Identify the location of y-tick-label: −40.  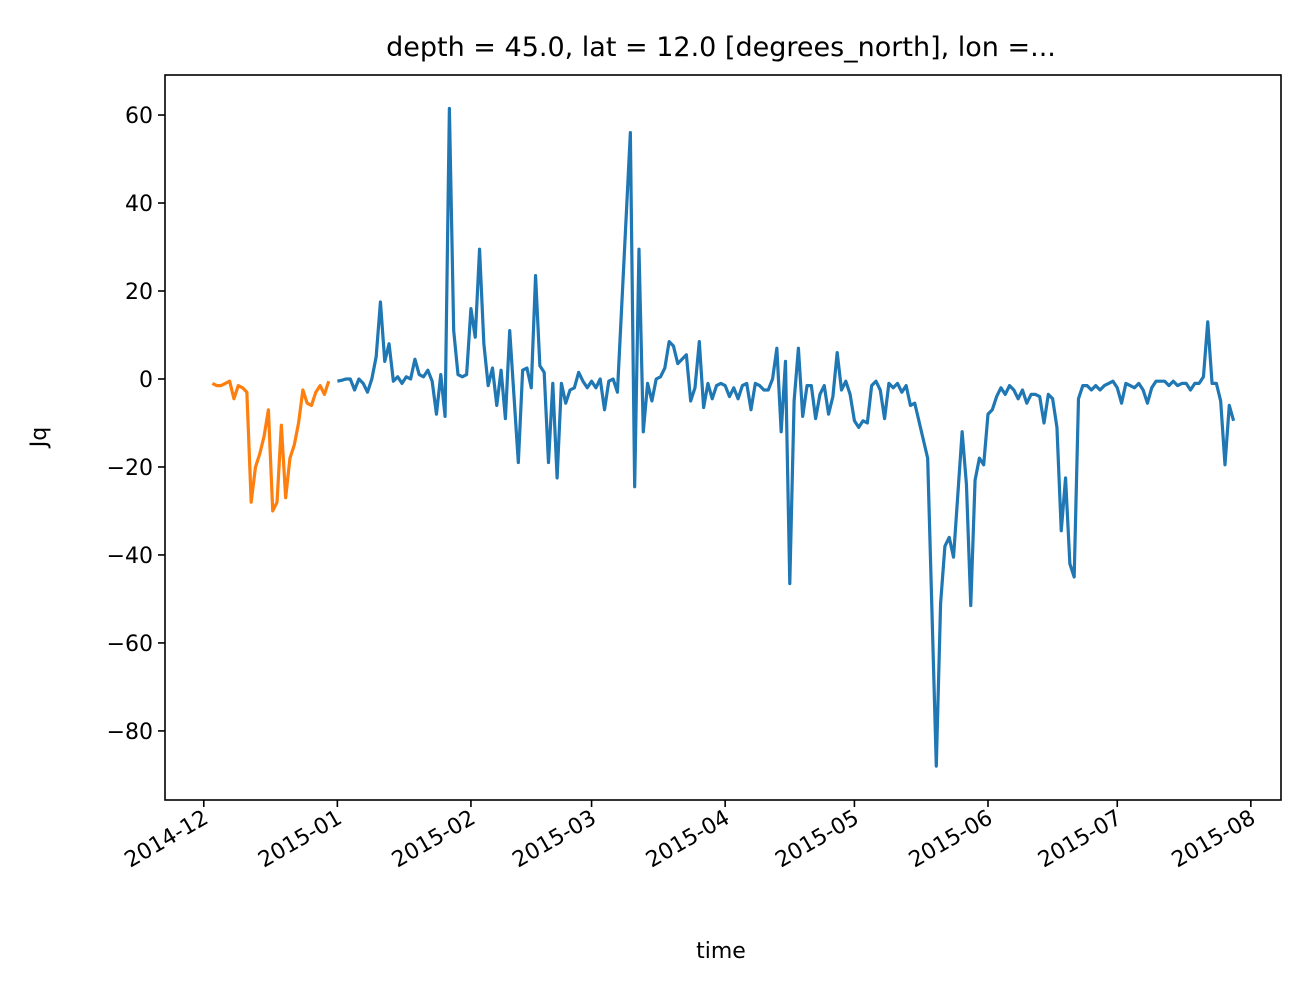
(130, 556).